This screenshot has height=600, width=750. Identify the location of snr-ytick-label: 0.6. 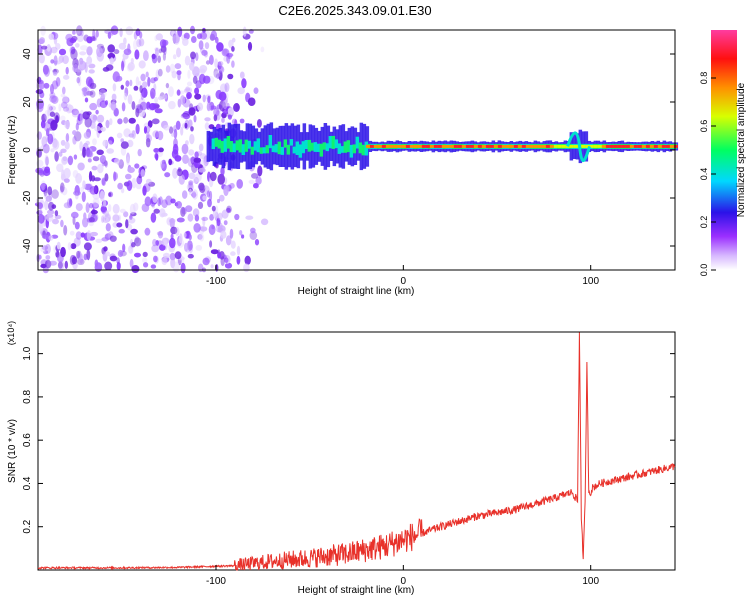
(27, 440).